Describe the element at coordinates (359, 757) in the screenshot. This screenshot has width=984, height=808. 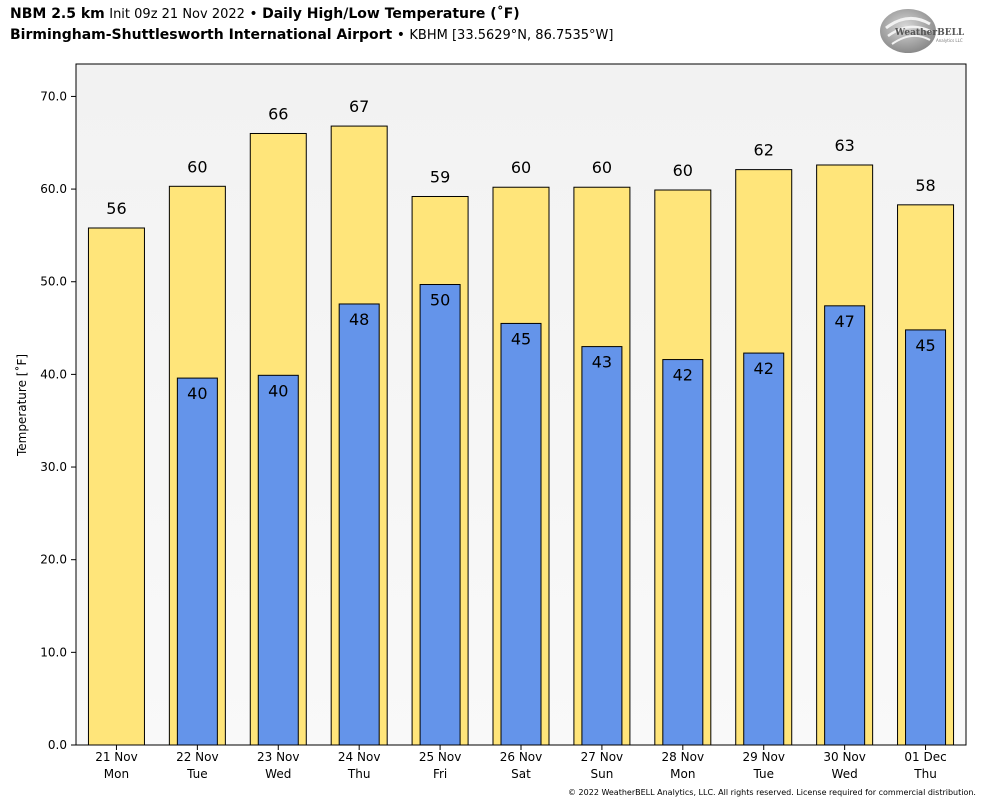
I see `x-tick-date: 24 Nov` at that location.